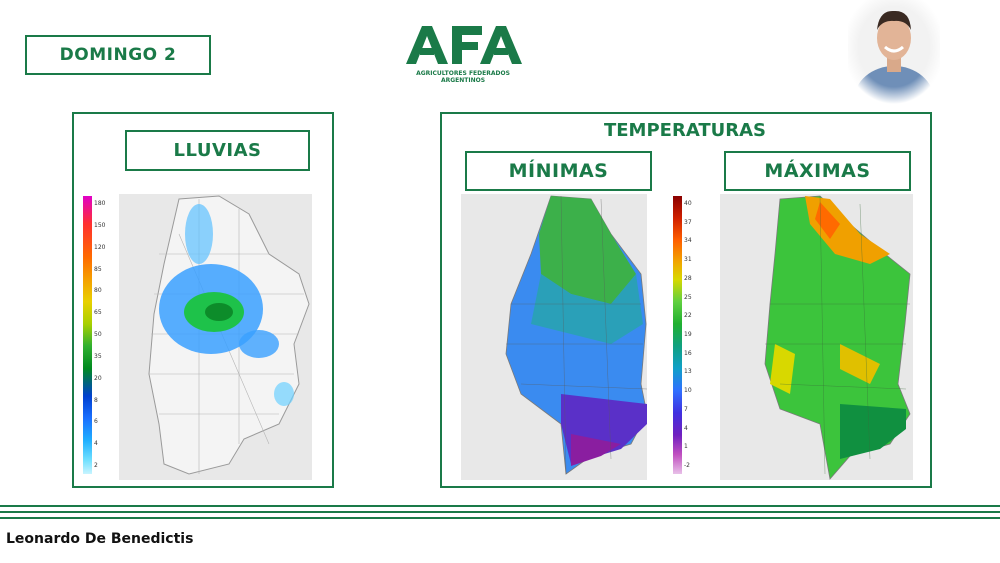 Image resolution: width=1000 pixels, height=563 pixels. I want to click on rain-title: LLUVIAS, so click(217, 150).